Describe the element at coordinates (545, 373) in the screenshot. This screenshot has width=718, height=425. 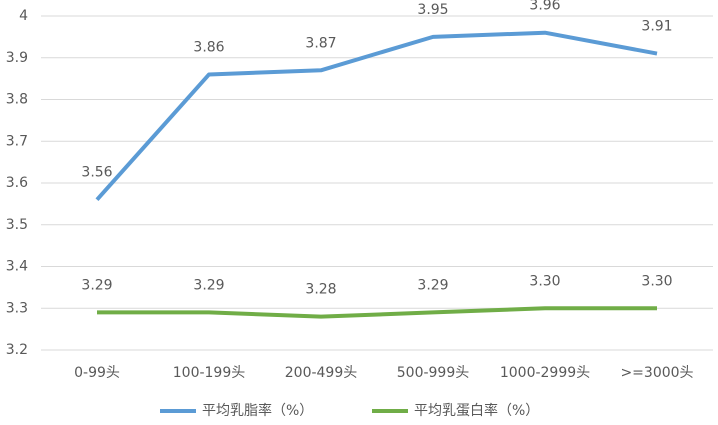
I see `x-tick-label: 1000-2999头` at that location.